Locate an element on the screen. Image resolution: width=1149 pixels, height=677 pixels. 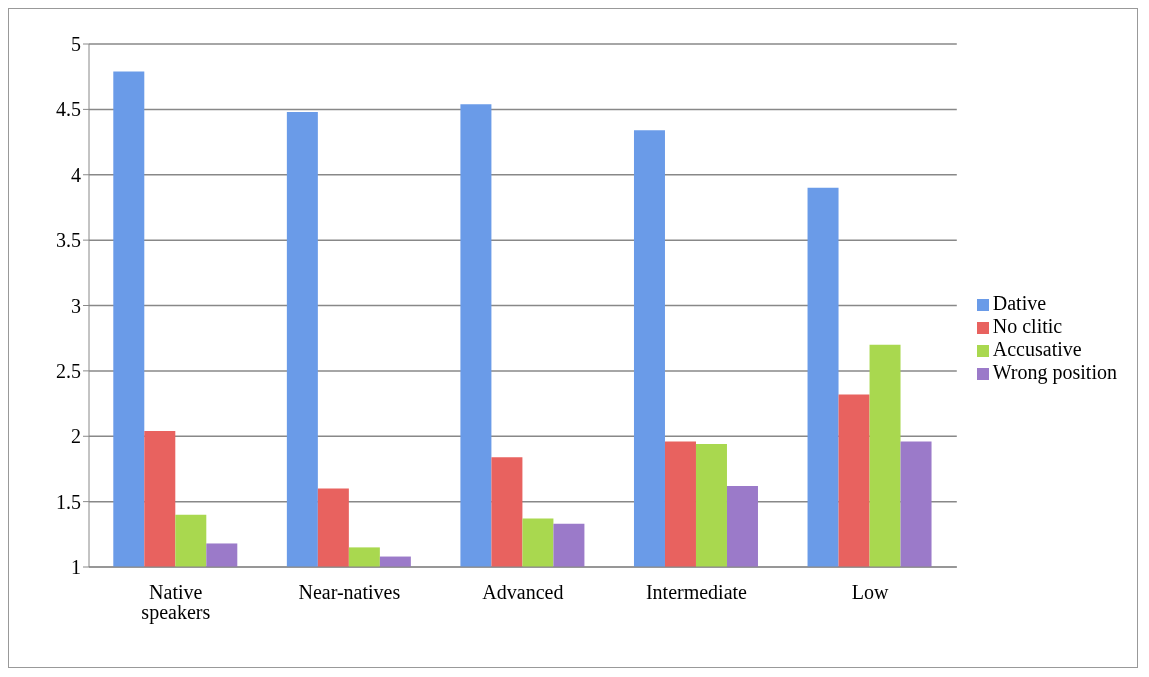
y-tick-label: 3 is located at coordinates (76, 305).